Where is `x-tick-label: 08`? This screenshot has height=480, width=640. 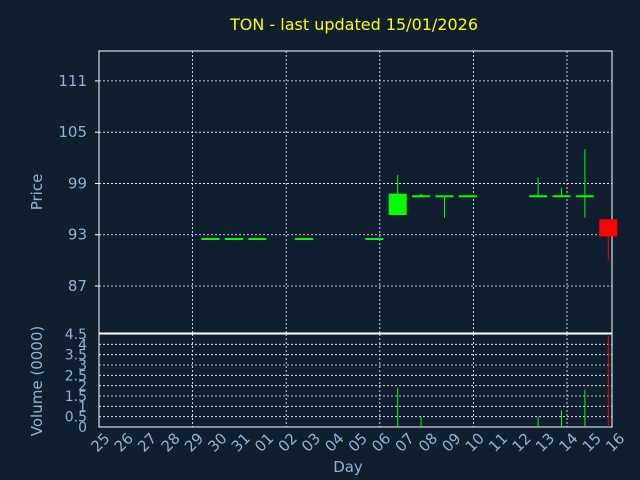
x-tick-label: 08 is located at coordinates (428, 442).